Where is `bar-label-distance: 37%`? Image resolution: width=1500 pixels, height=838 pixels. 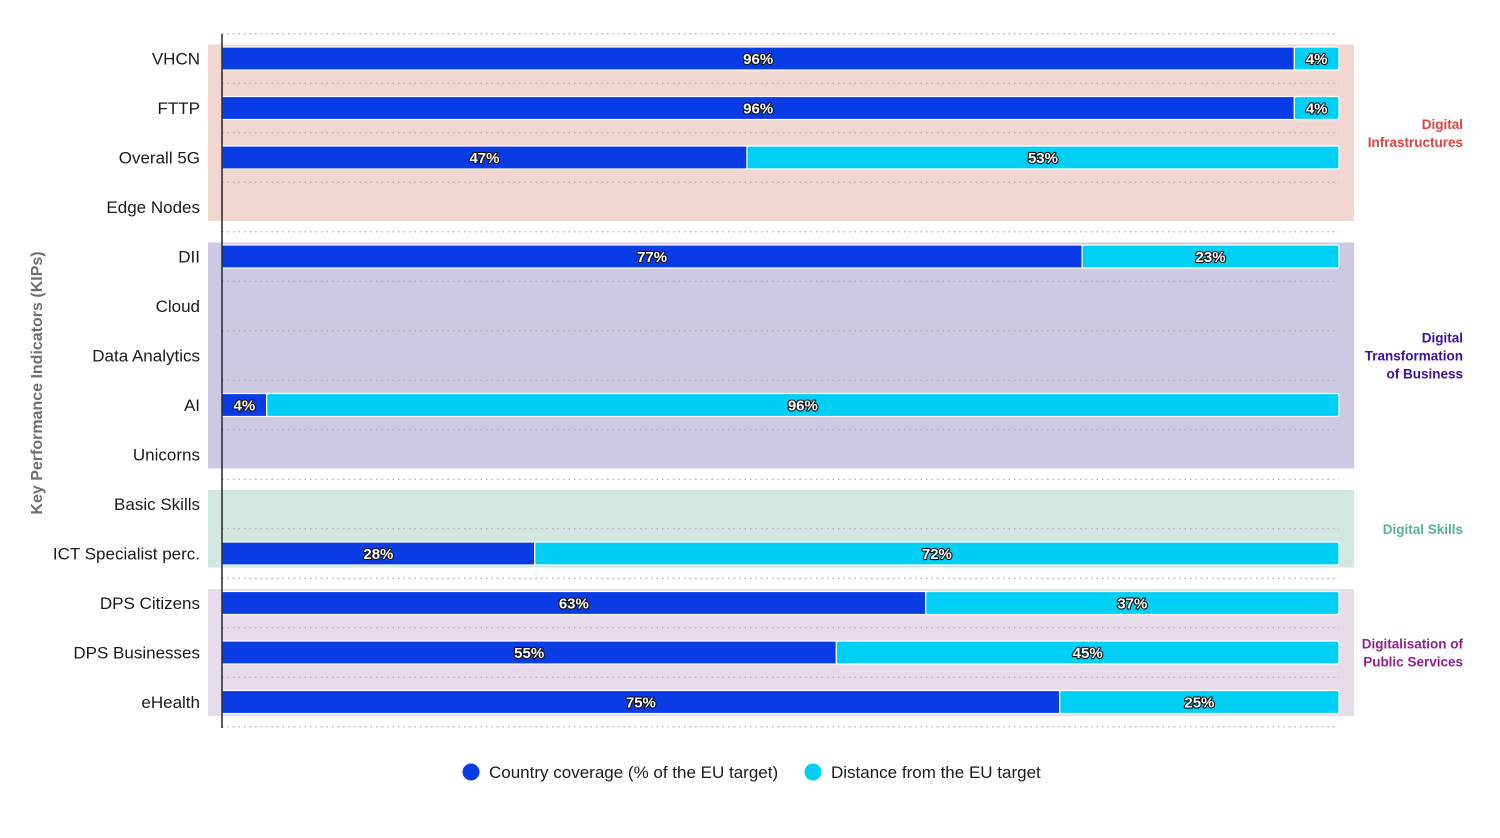 bar-label-distance: 37% is located at coordinates (1132, 604).